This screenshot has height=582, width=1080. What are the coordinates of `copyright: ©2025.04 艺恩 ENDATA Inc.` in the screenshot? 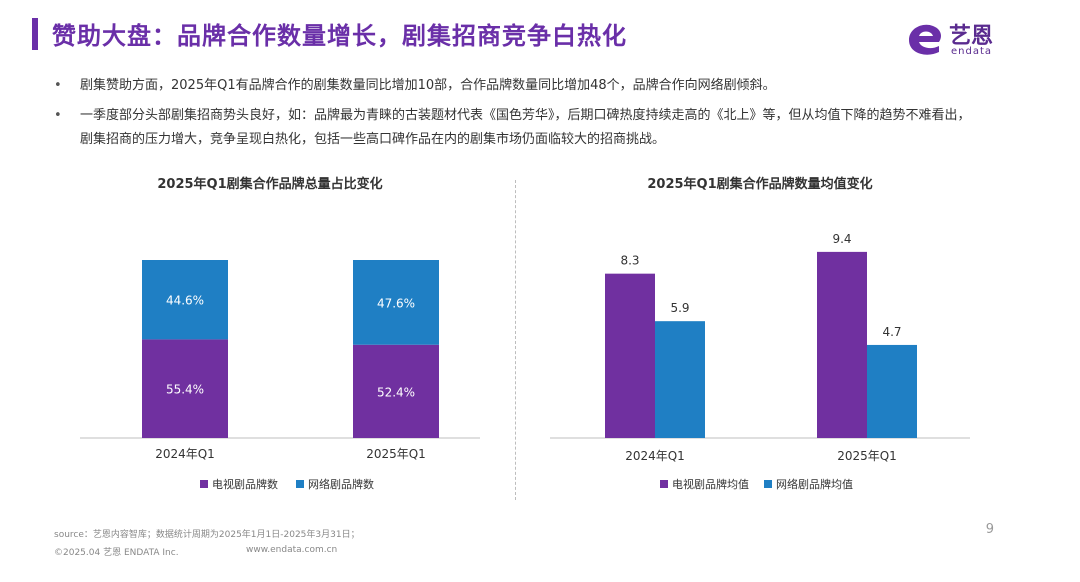 It's located at (116, 553).